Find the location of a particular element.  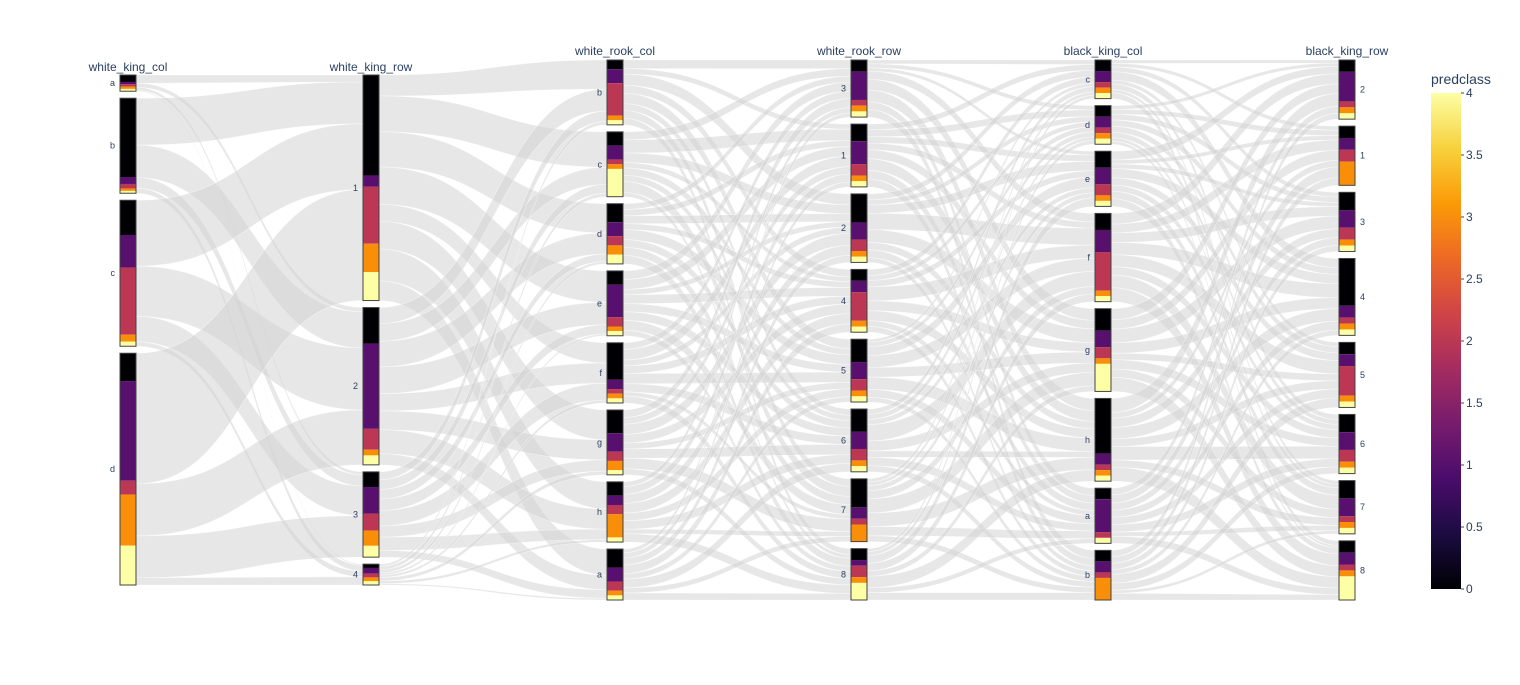

colorbar-tick-label: 3.5 is located at coordinates (1474, 155).